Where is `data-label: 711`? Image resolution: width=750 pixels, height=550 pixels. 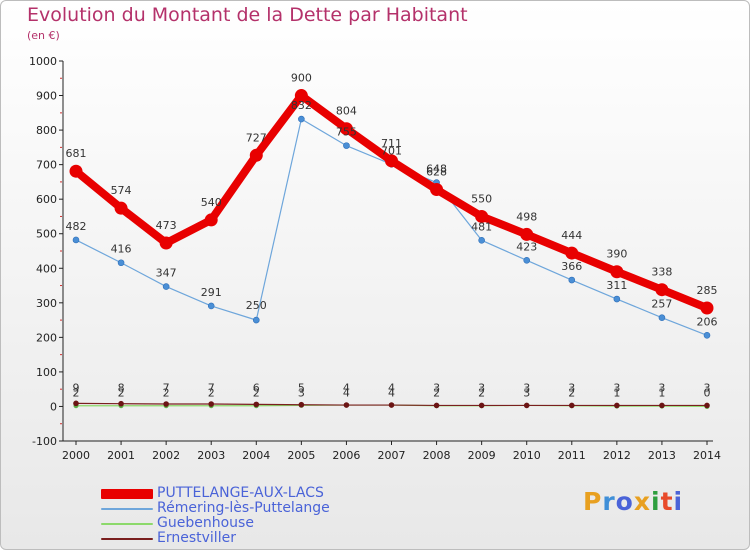
data-label: 711 is located at coordinates (391, 143).